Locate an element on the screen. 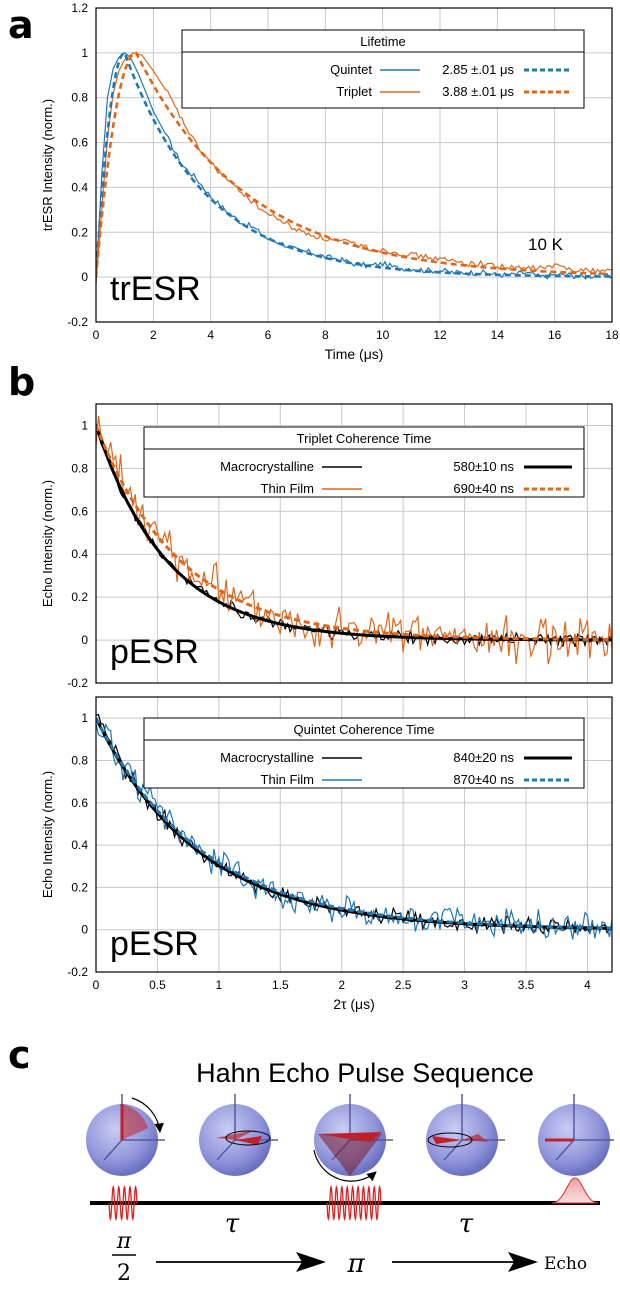 The width and height of the screenshot is (620, 1295). legend-entry-fit: 2.85 ±.01 μs is located at coordinates (478, 69).